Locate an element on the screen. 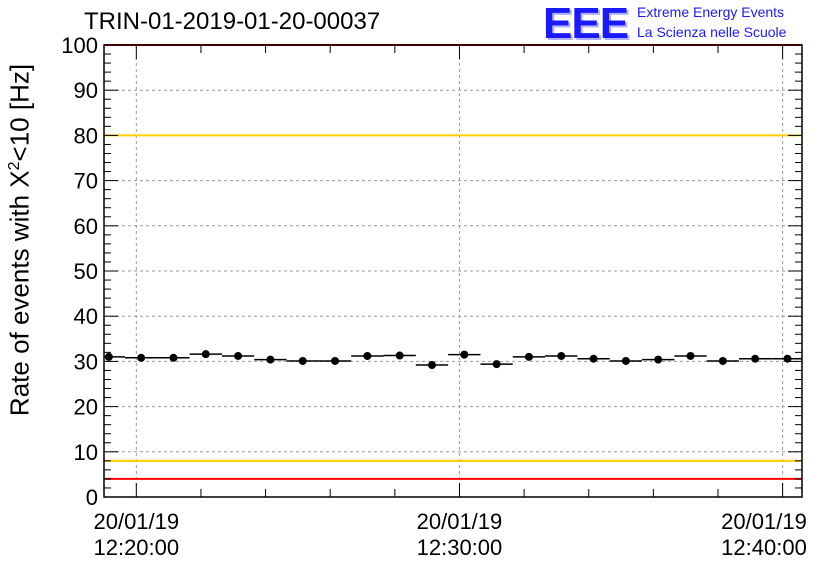  y-axis-label-wrap: Rate of events with Χ2<10 [Hz] is located at coordinates (20, 286).